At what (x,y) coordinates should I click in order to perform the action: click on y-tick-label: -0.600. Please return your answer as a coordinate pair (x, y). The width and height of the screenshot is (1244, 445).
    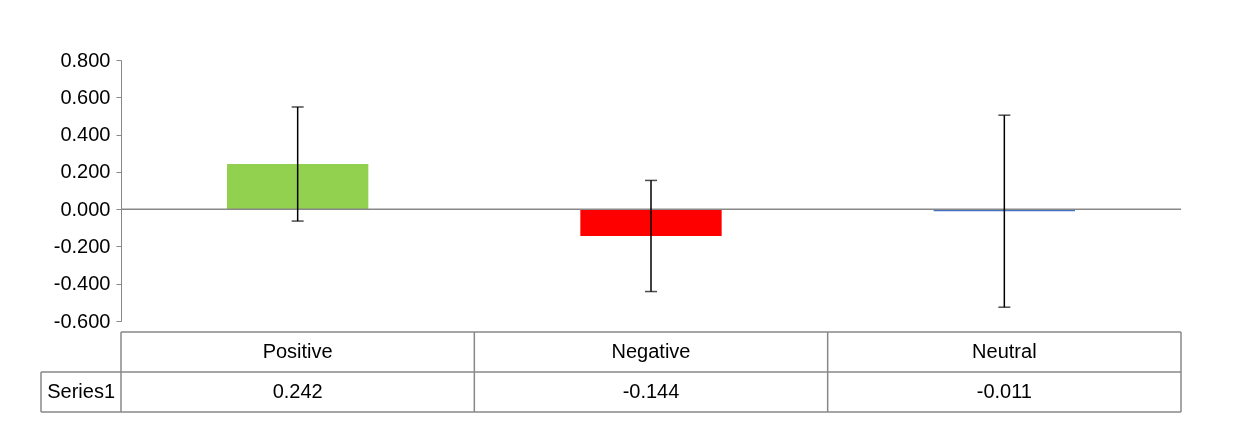
    Looking at the image, I should click on (82, 320).